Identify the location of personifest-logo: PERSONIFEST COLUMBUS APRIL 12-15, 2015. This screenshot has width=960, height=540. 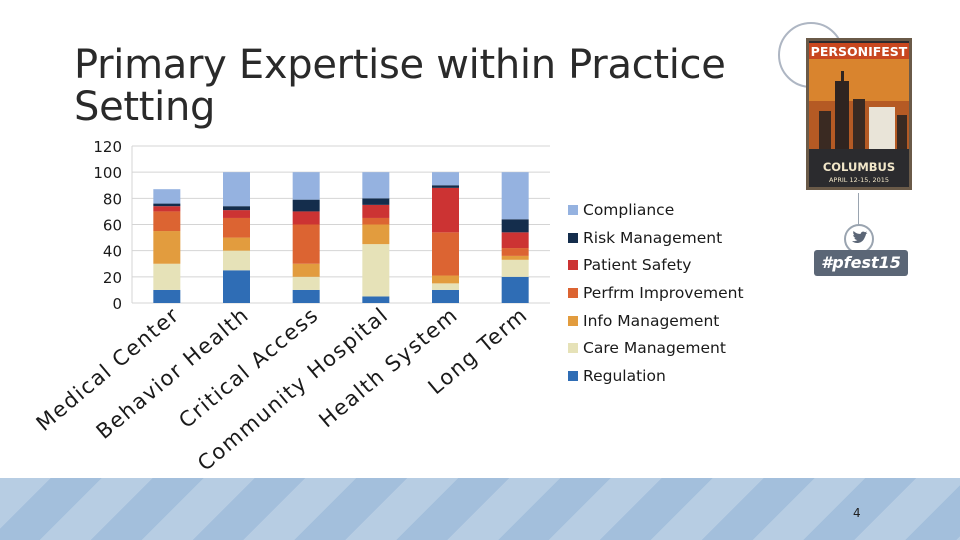
(847, 106).